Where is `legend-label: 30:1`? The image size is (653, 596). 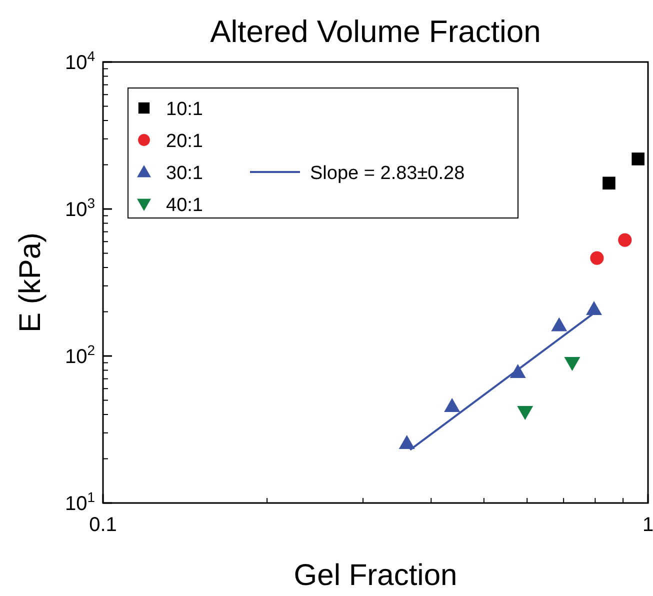
legend-label: 30:1 is located at coordinates (184, 173).